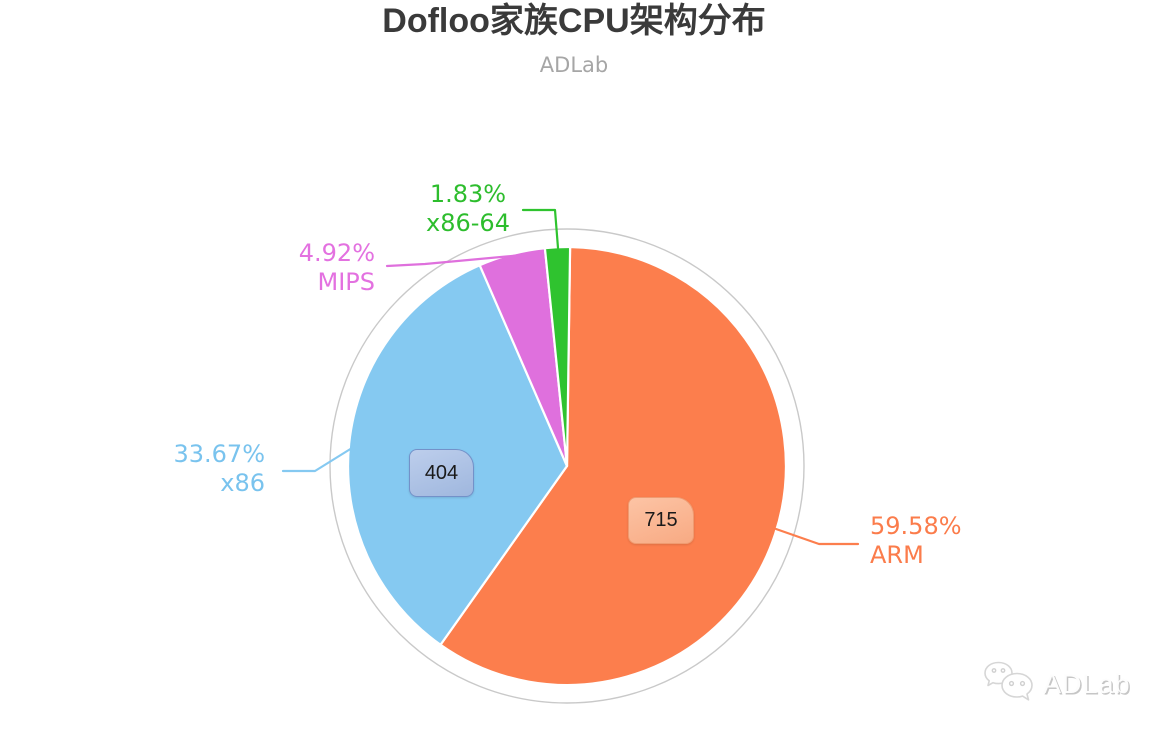 Image resolution: width=1164 pixels, height=735 pixels. Describe the element at coordinates (817, 536) in the screenshot. I see `leader-line-ARM` at that location.